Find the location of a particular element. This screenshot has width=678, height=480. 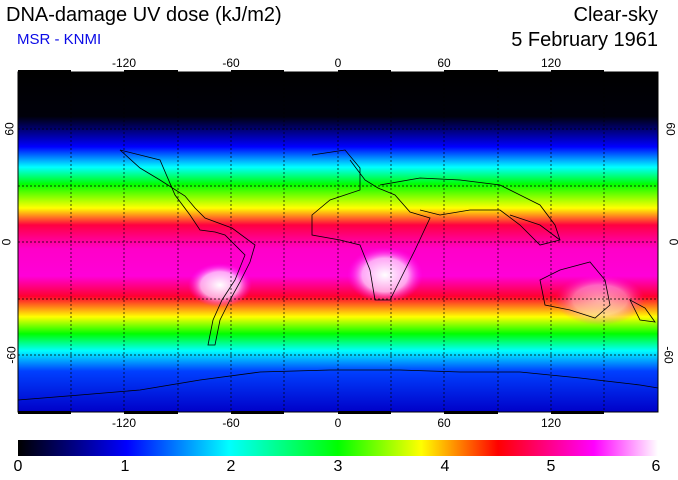

colorbar-label: 1 is located at coordinates (125, 466).